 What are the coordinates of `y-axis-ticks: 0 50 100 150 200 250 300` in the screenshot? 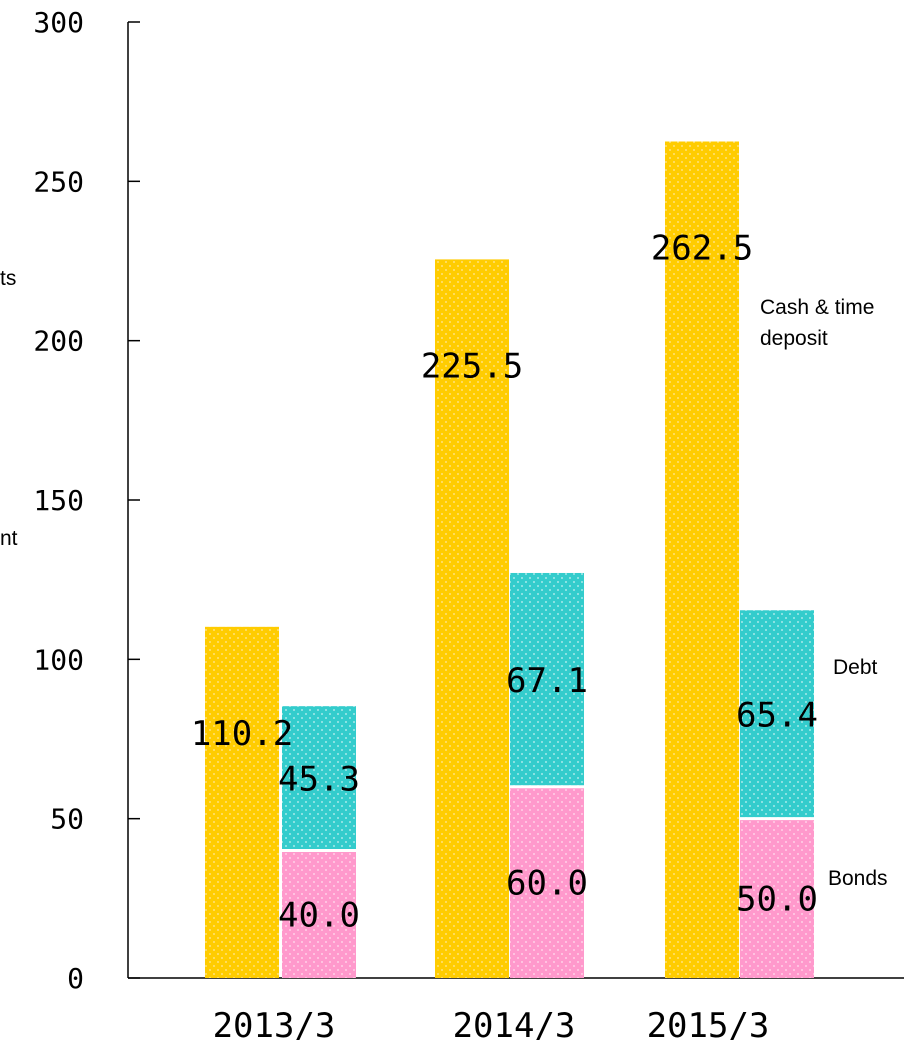 It's located at (86, 500).